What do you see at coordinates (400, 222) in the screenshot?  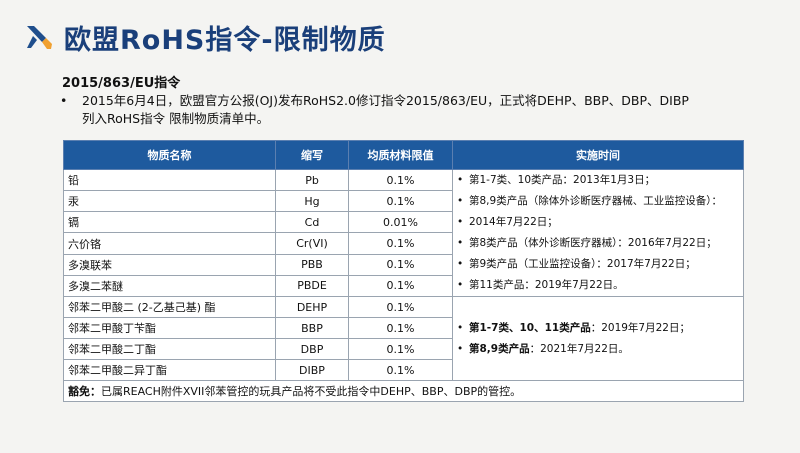 I see `substance-limit: 0.01%` at bounding box center [400, 222].